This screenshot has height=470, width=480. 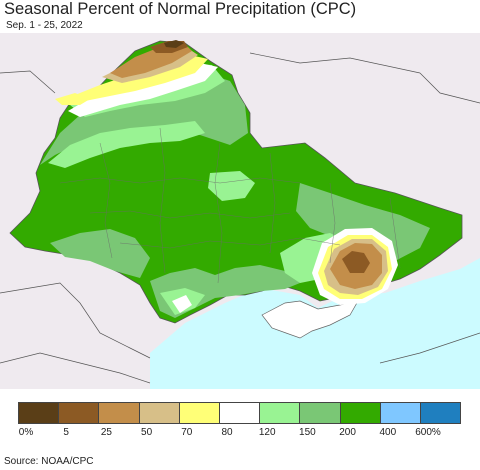 What do you see at coordinates (267, 432) in the screenshot?
I see `legend-tick-label: 120` at bounding box center [267, 432].